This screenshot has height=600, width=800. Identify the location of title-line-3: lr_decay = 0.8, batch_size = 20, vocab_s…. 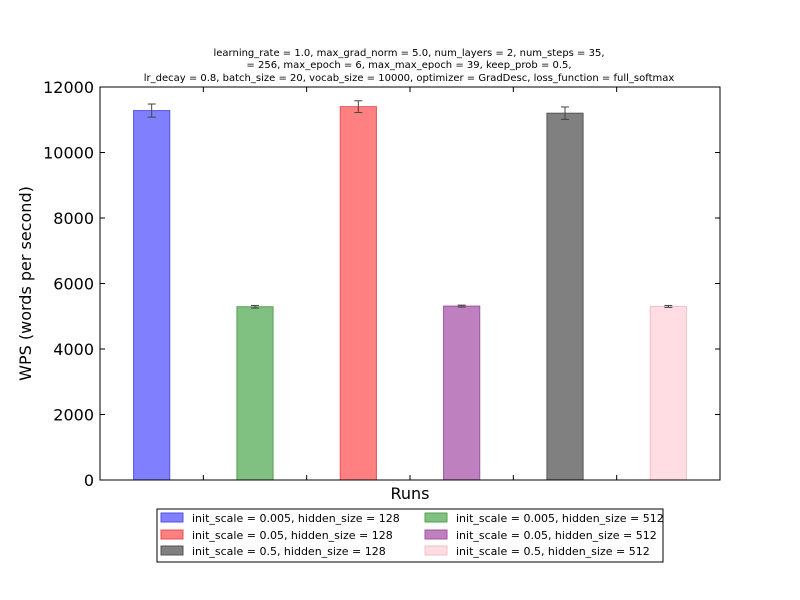
(409, 78).